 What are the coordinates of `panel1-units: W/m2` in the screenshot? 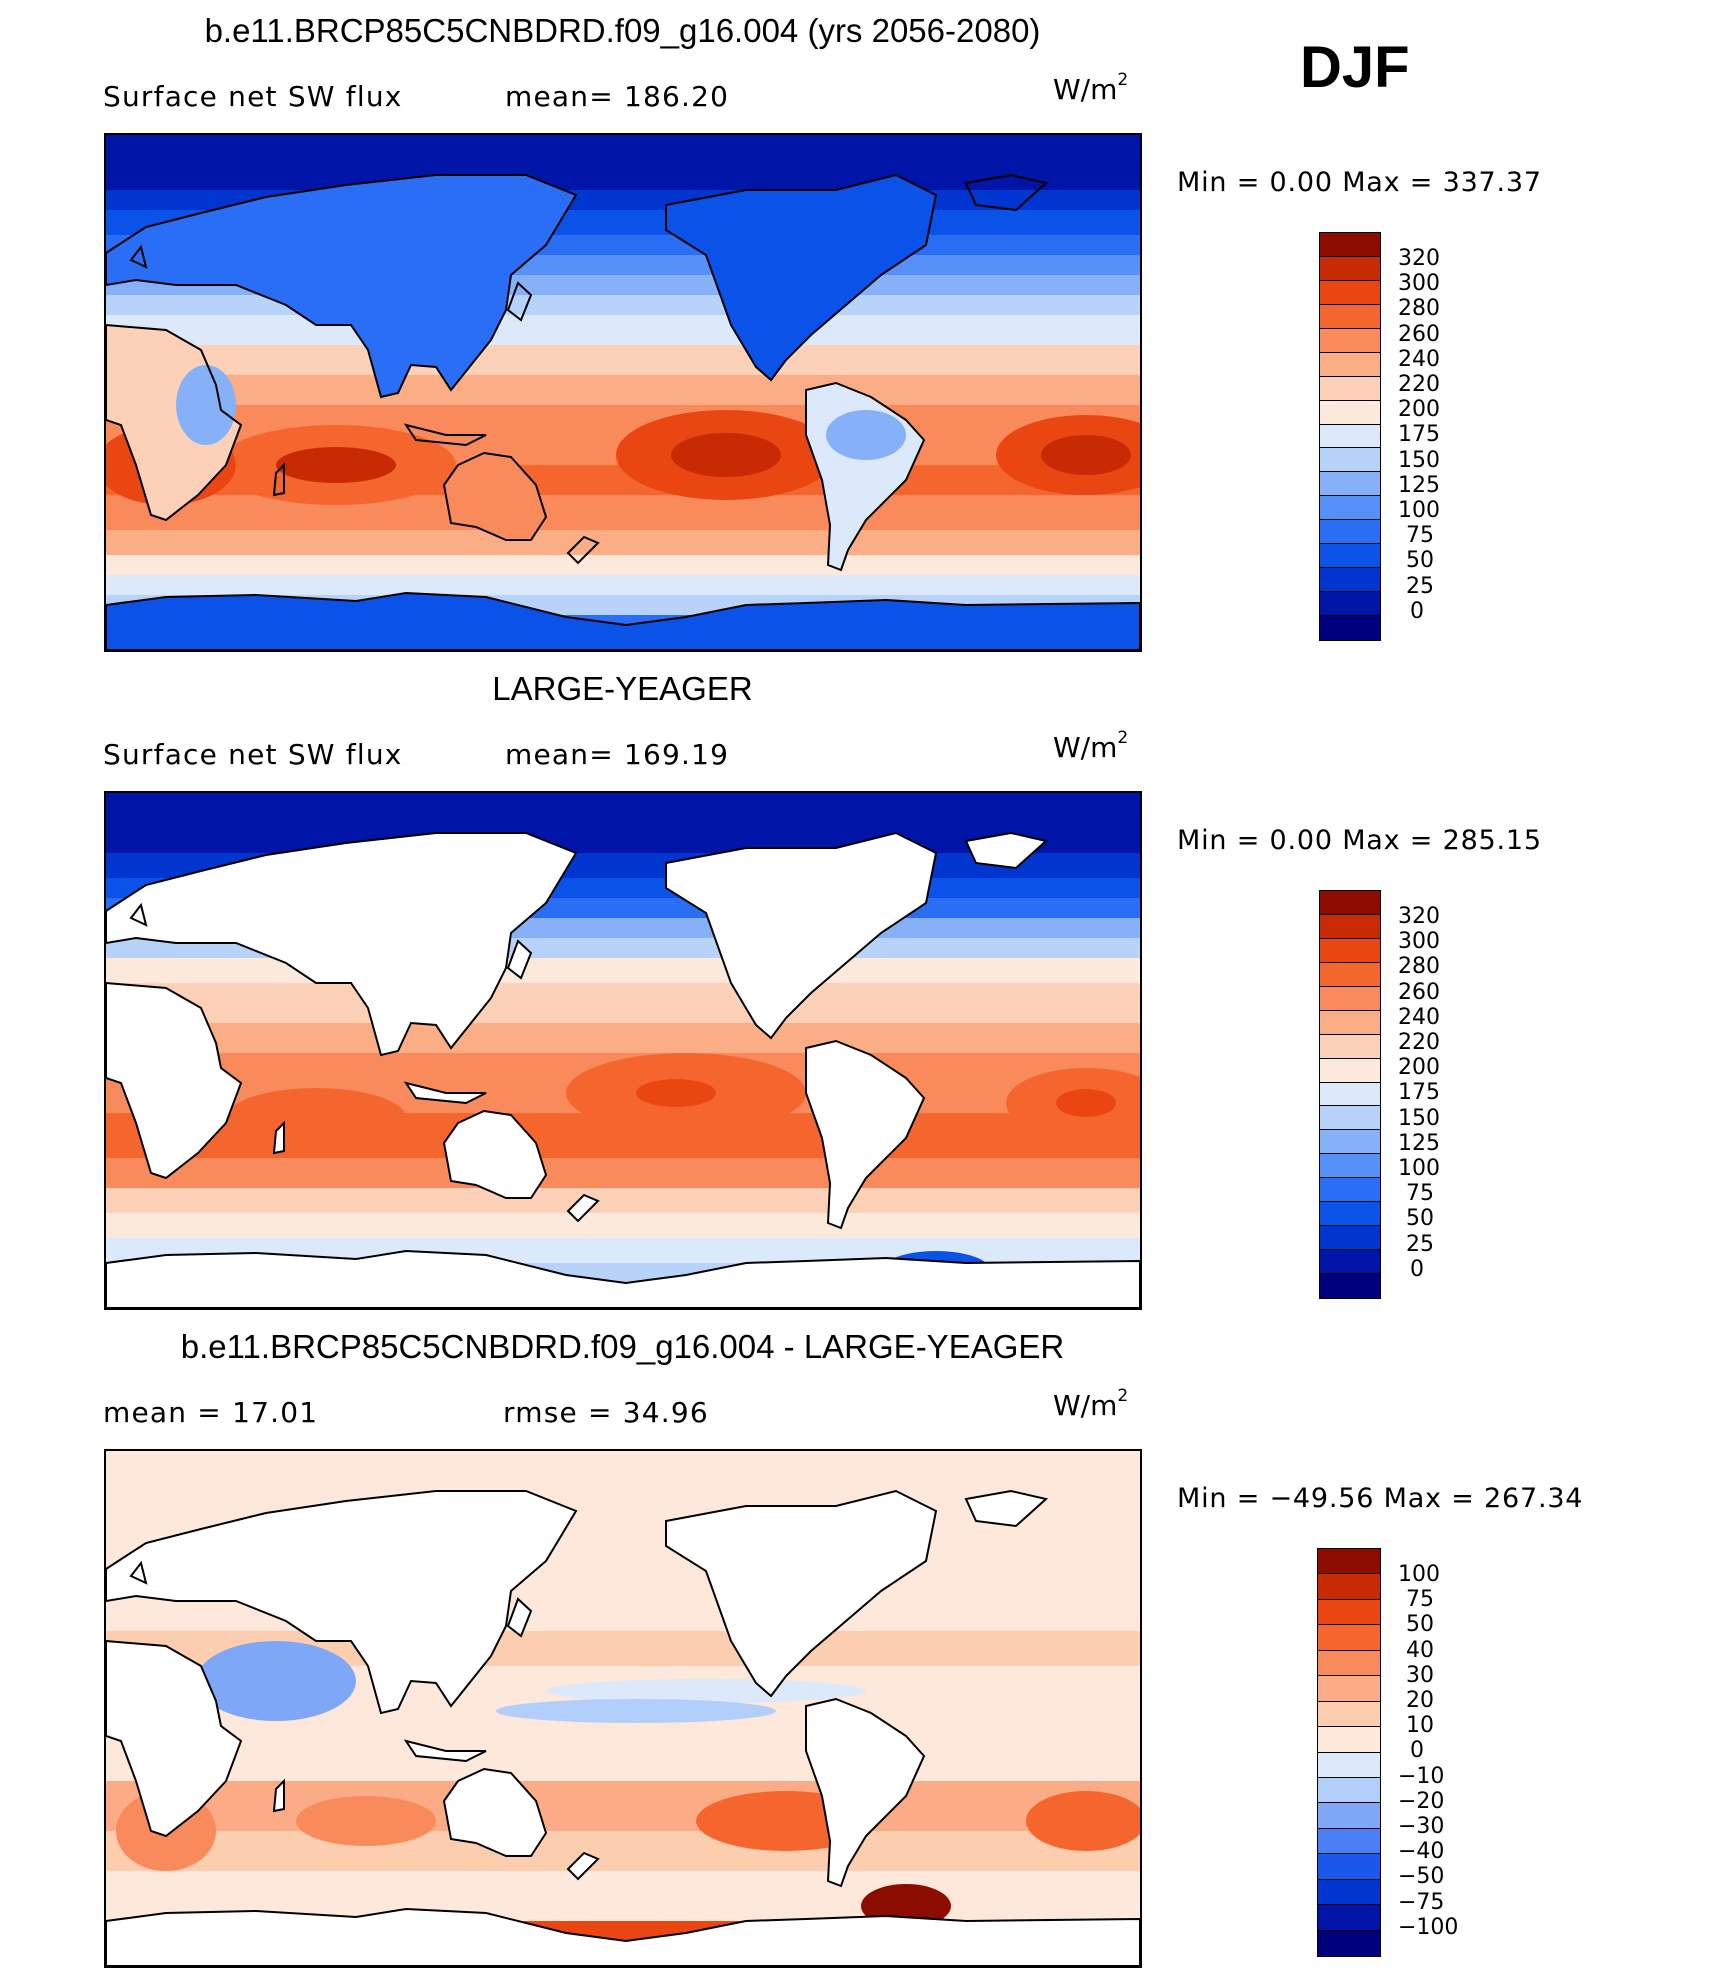 It's located at (1091, 88).